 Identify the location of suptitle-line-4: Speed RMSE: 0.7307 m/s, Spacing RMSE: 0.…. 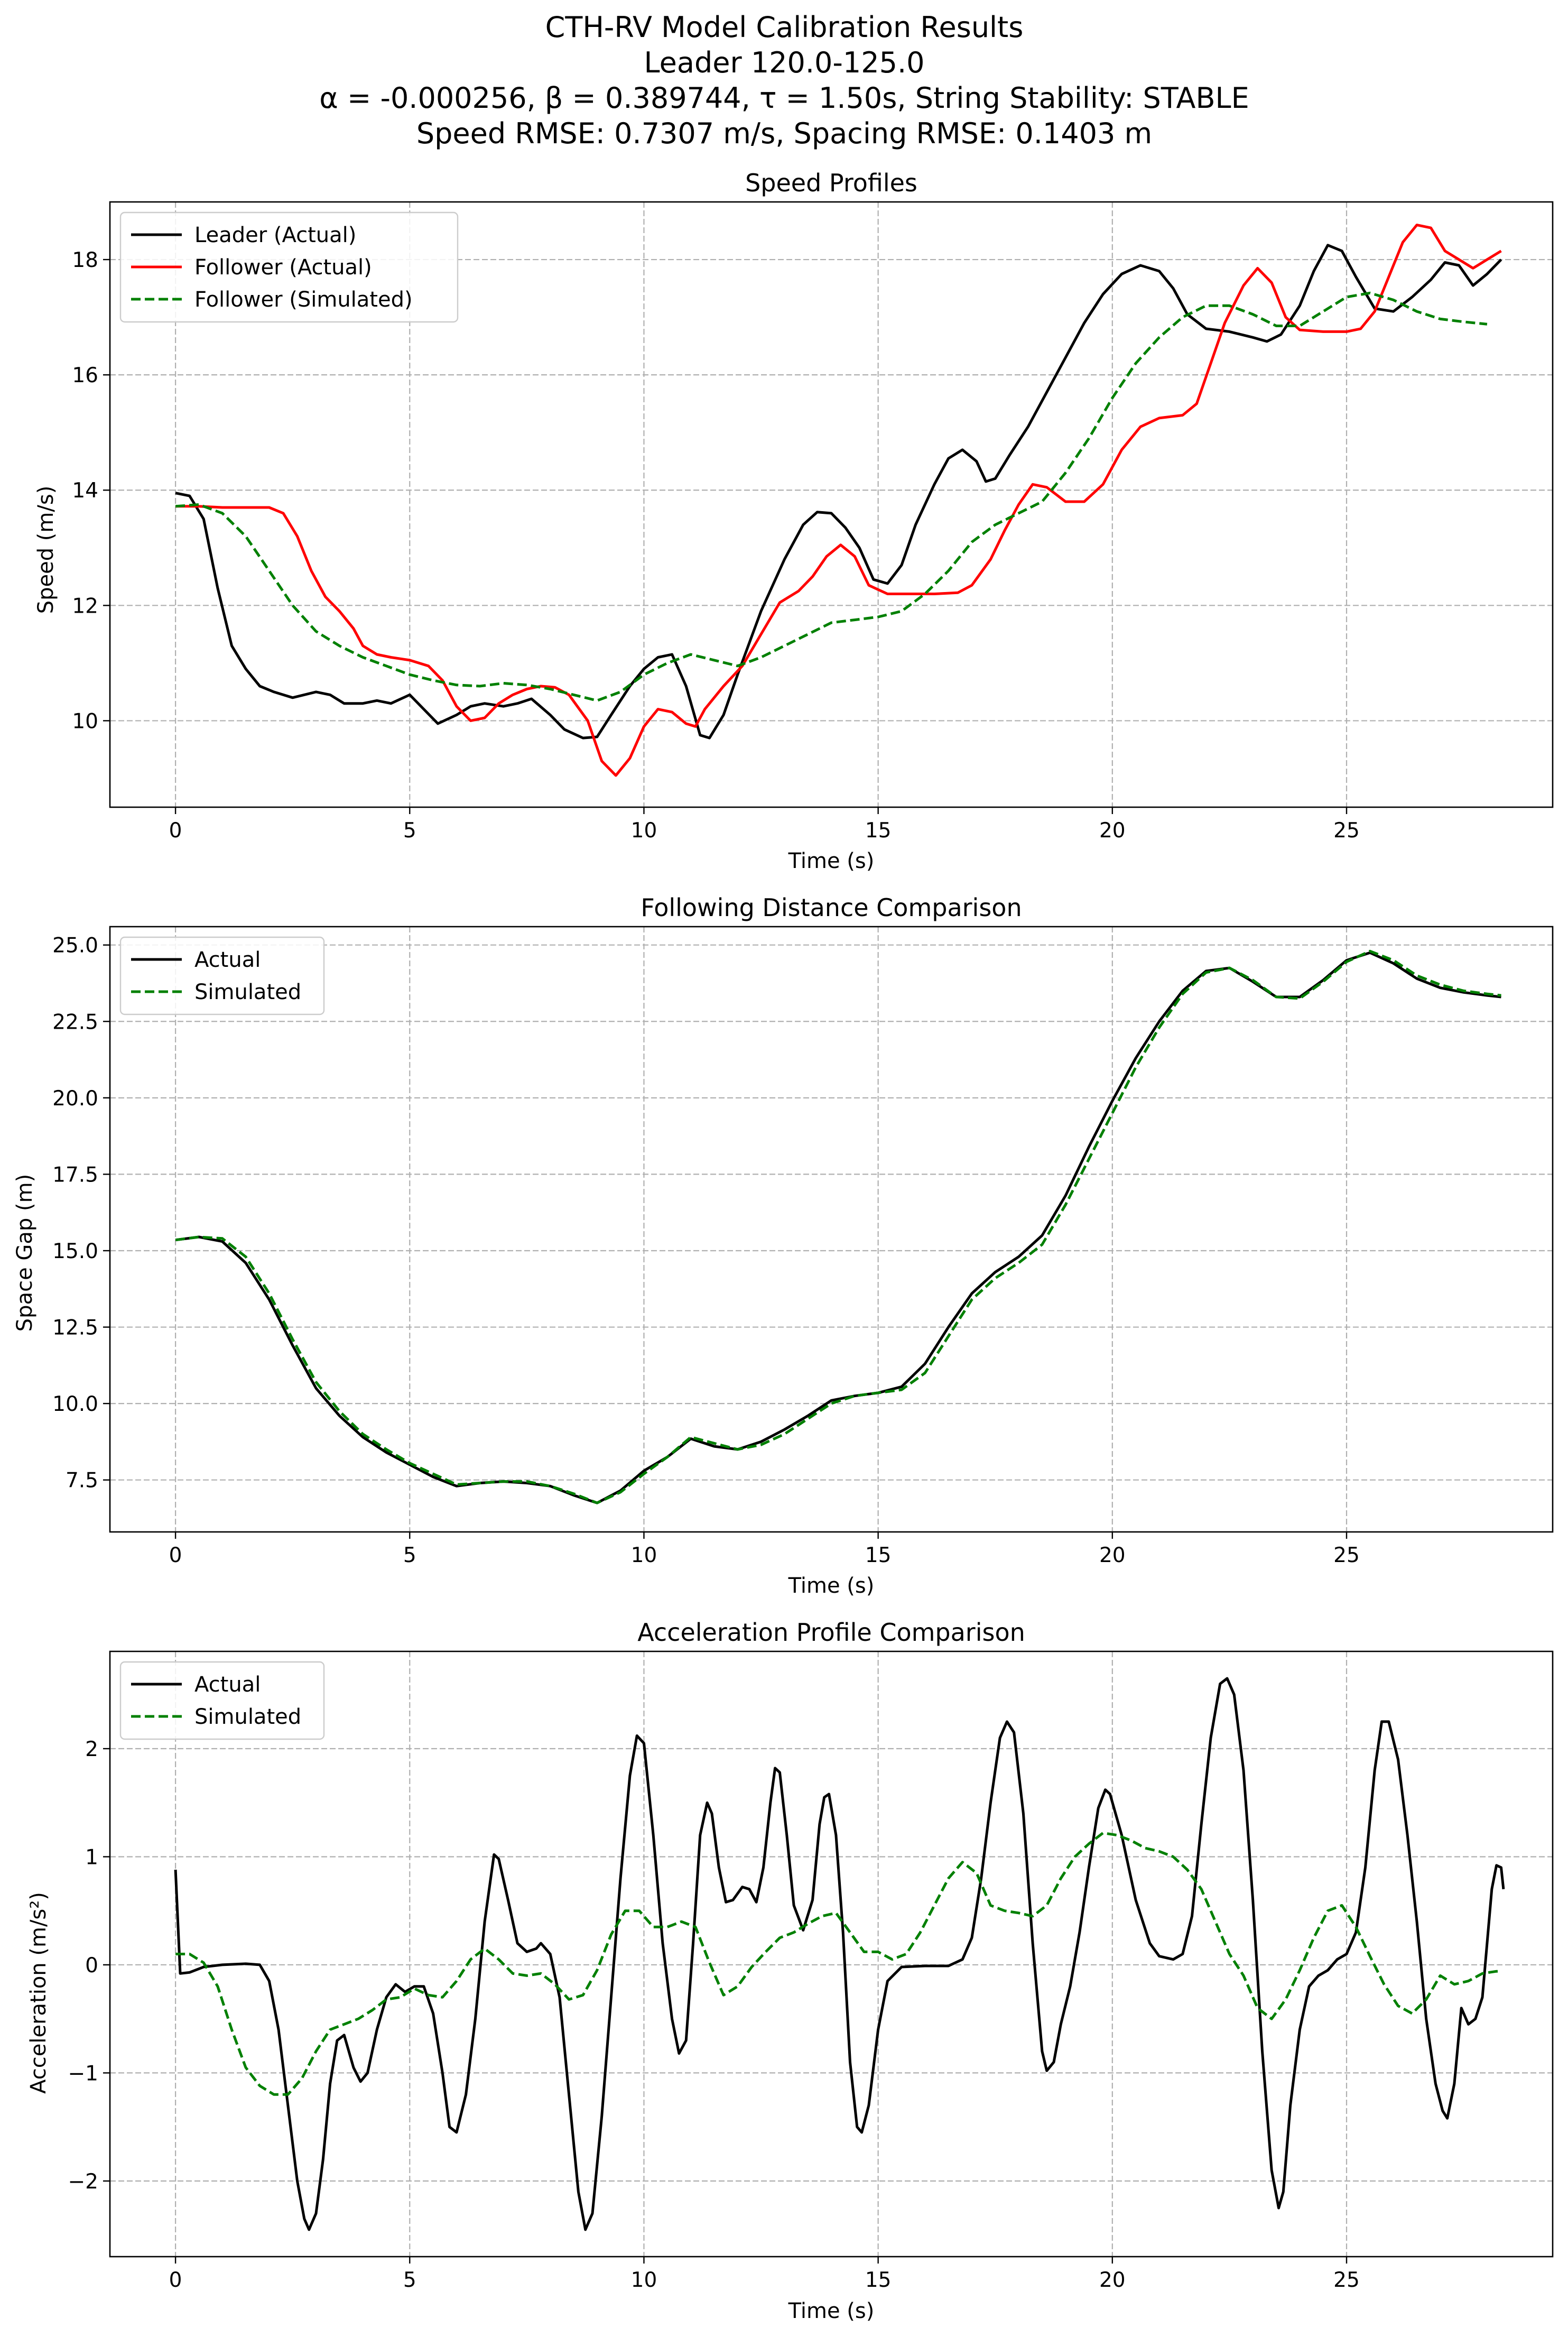
(784, 133).